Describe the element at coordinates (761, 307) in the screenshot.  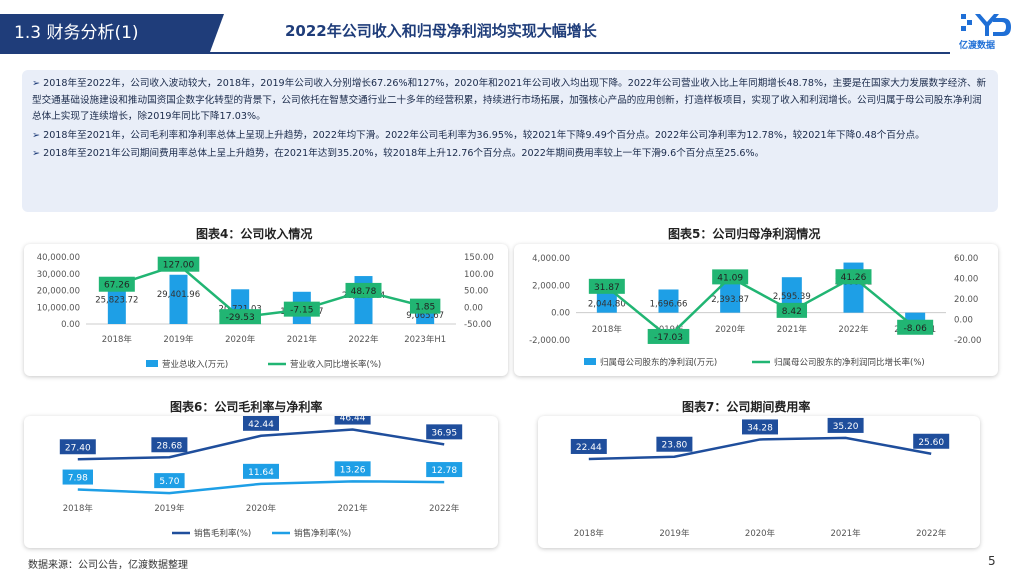
I see `growth-line` at that location.